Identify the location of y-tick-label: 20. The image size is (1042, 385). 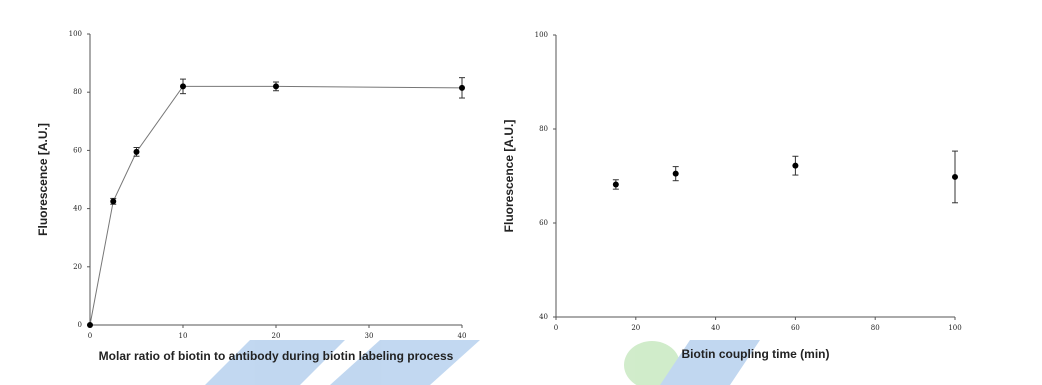
(77, 267).